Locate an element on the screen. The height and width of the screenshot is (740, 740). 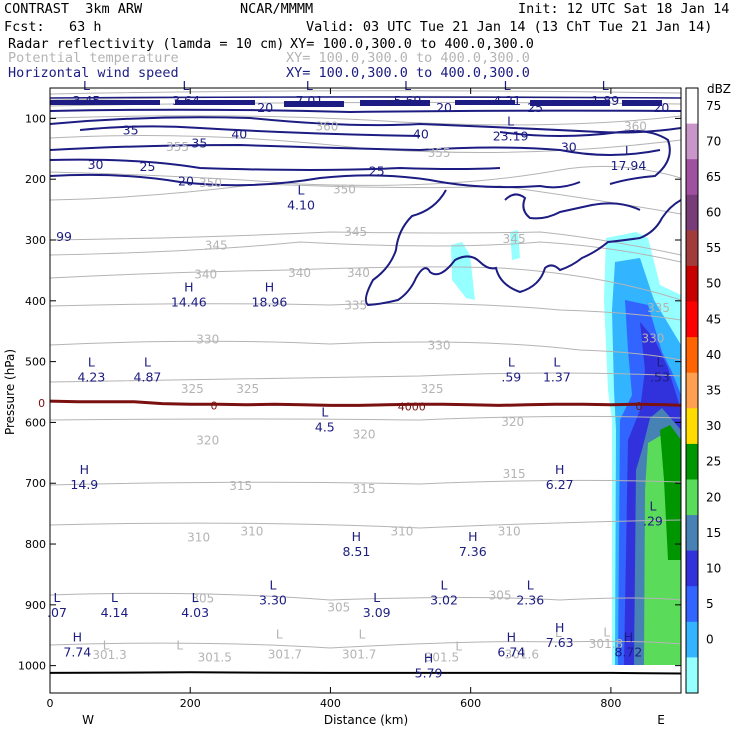
extremum-value: 6.27 is located at coordinates (560, 484).